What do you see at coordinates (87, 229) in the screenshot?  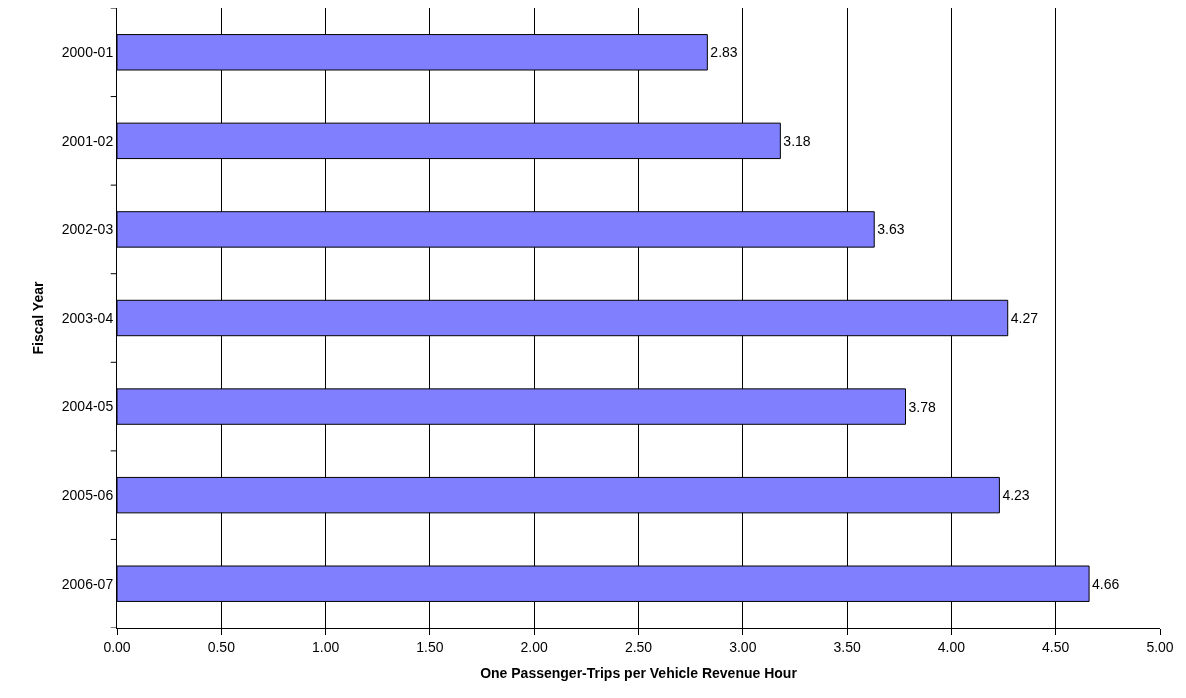 I see `y-tick-label: 2002-03` at bounding box center [87, 229].